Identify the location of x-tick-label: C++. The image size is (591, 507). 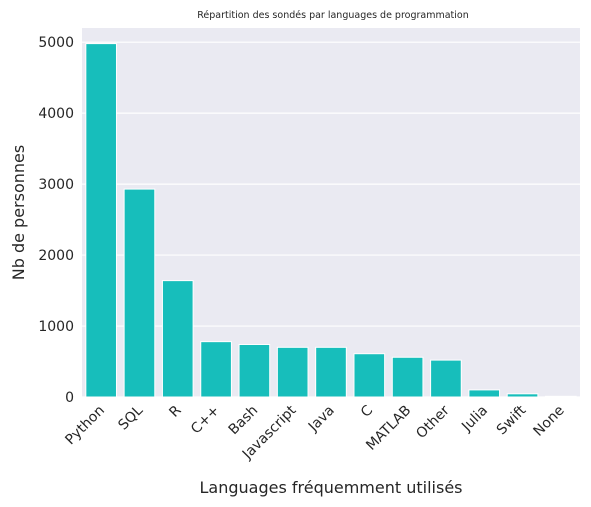
(205, 420).